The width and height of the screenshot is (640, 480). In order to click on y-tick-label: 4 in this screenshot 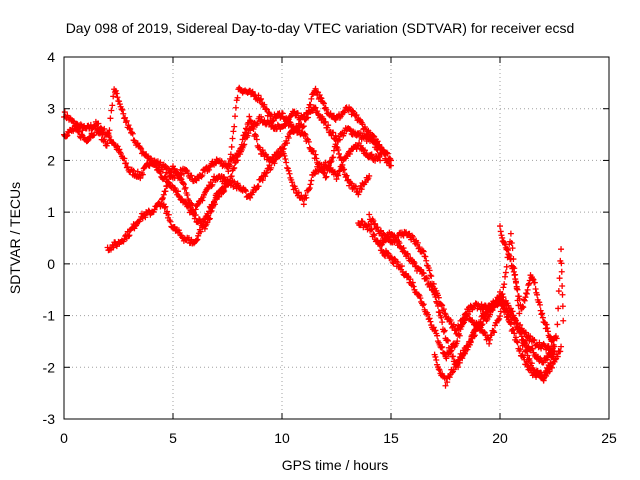, I will do `click(51, 57)`.